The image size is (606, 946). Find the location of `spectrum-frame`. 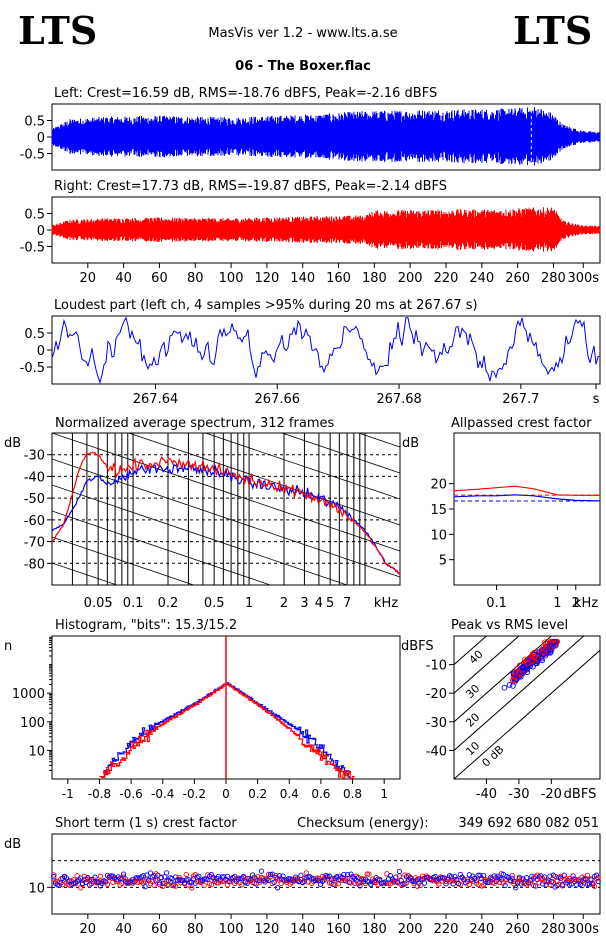

spectrum-frame is located at coordinates (226, 509).